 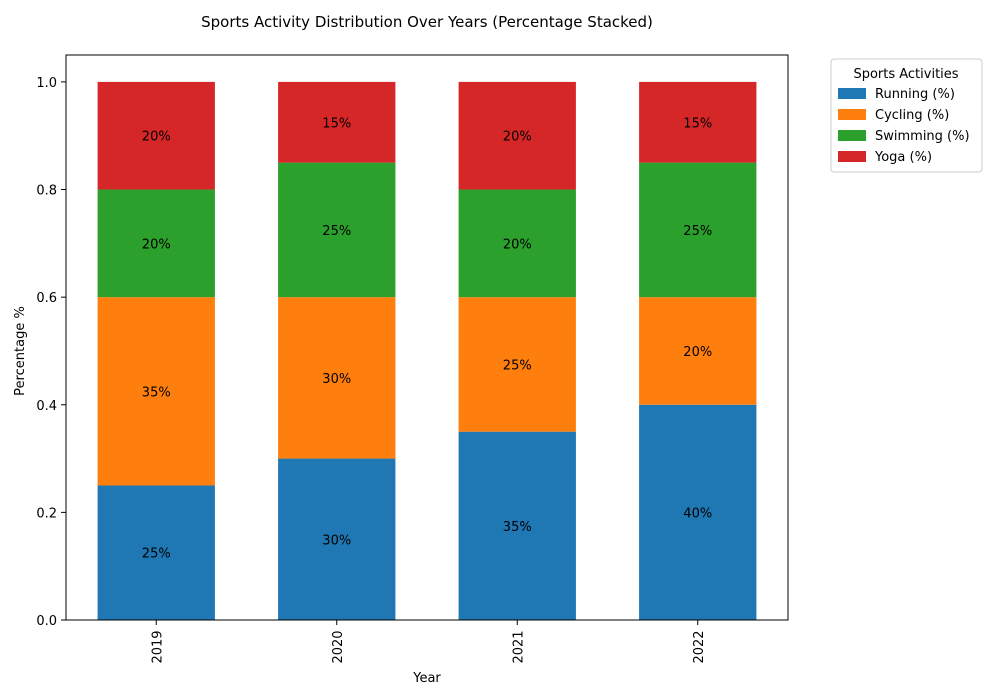 What do you see at coordinates (518, 646) in the screenshot?
I see `x-tick-label: 2021` at bounding box center [518, 646].